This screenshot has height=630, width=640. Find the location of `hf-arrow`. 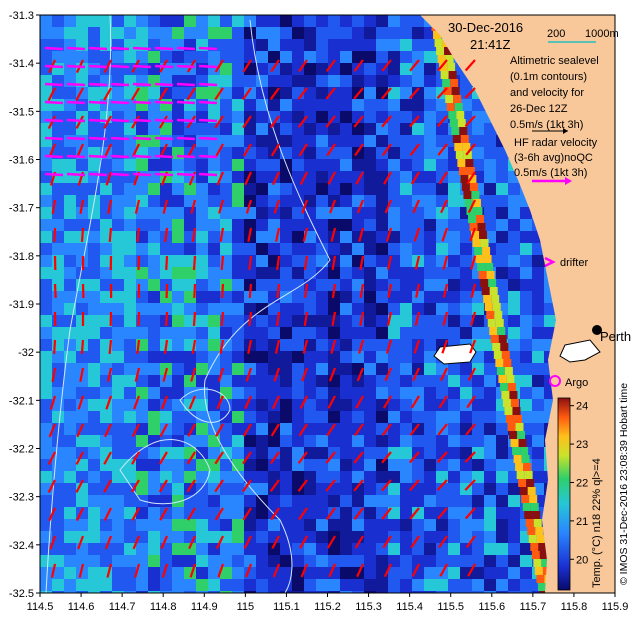

hf-arrow is located at coordinates (98, 156).